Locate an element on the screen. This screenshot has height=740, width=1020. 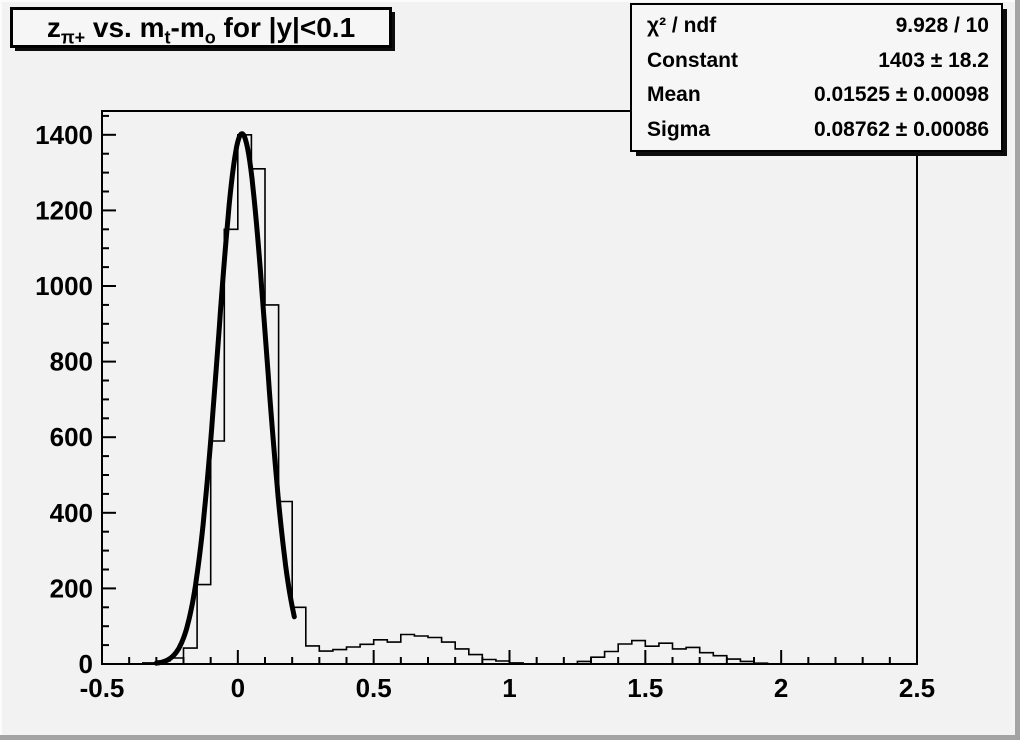
plot-title: zπ+ vs. mt-mo for |y|<0.1 is located at coordinates (201, 29).